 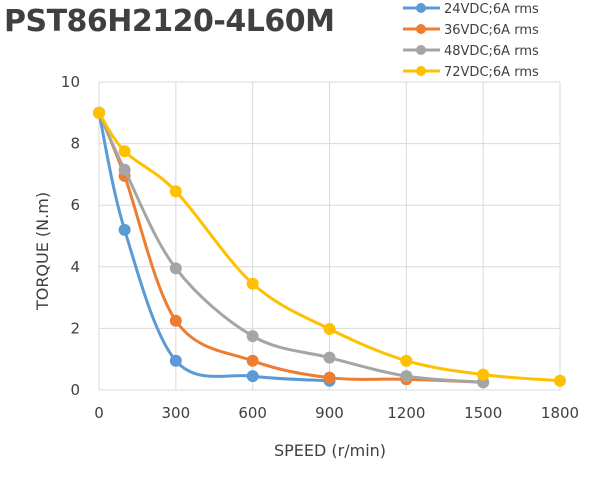 I want to click on legend-item: 48VDC;6A rms, so click(x=471, y=51).